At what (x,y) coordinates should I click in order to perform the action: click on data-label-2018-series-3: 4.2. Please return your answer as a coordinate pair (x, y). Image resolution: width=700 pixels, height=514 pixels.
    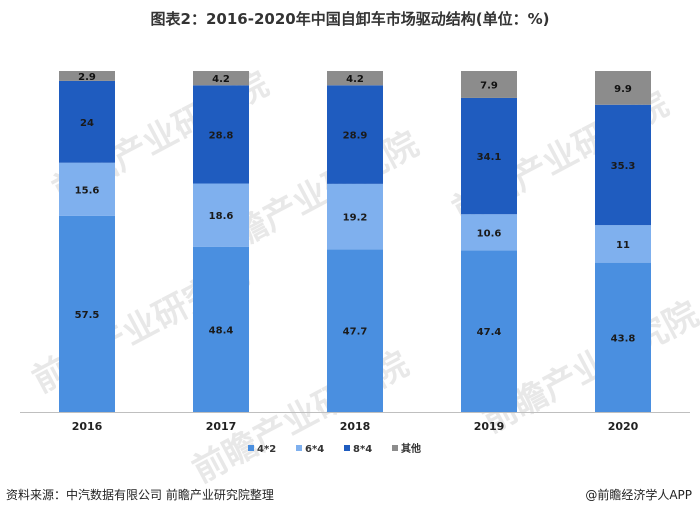
    Looking at the image, I should click on (355, 79).